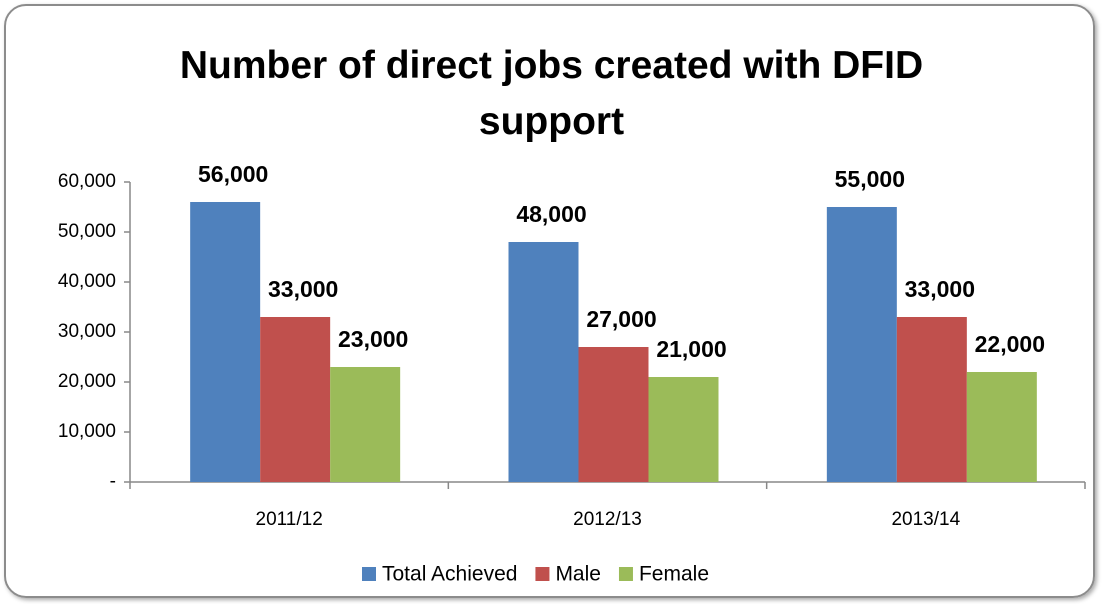  What do you see at coordinates (870, 179) in the screenshot?
I see `data-label: 55,000` at bounding box center [870, 179].